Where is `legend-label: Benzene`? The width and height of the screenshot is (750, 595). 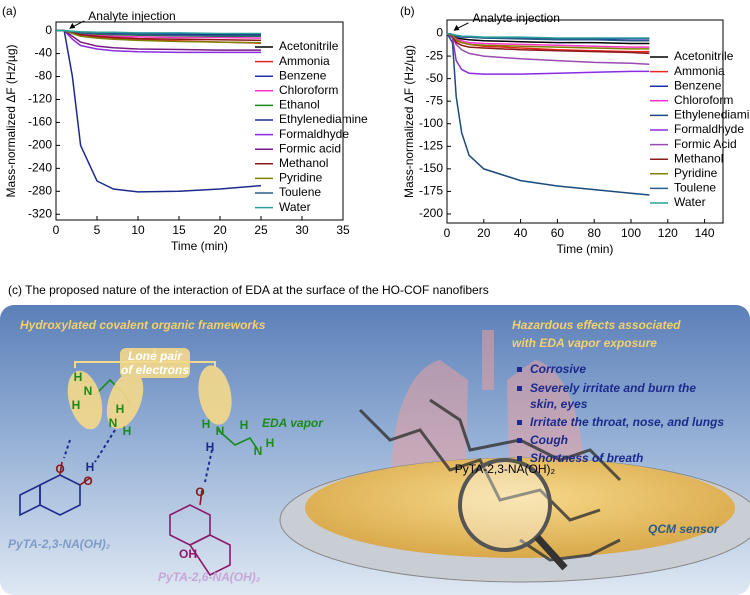 legend-label: Benzene is located at coordinates (303, 75).